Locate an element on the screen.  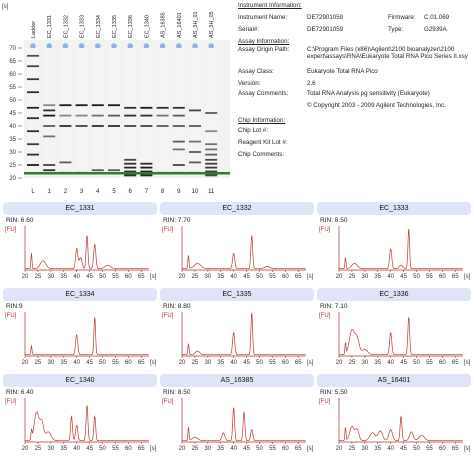
gel-lane-header: EC_1340 is located at coordinates (147, 26).